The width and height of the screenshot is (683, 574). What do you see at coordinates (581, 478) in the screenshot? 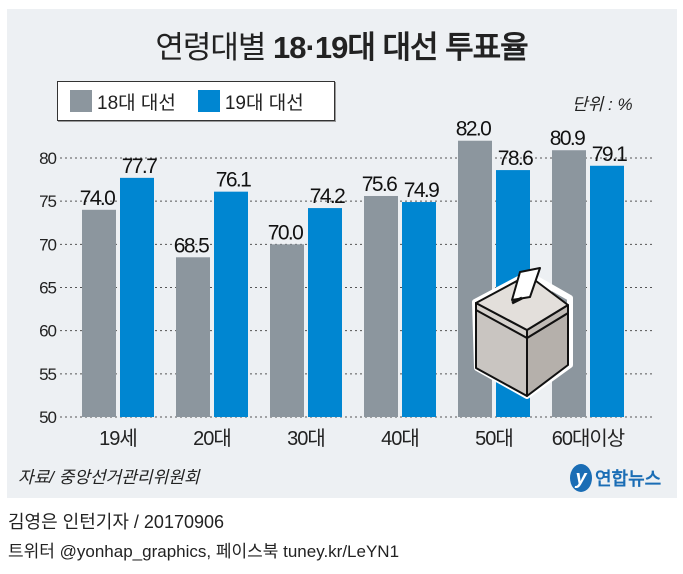
I see `logo-icon: y` at bounding box center [581, 478].